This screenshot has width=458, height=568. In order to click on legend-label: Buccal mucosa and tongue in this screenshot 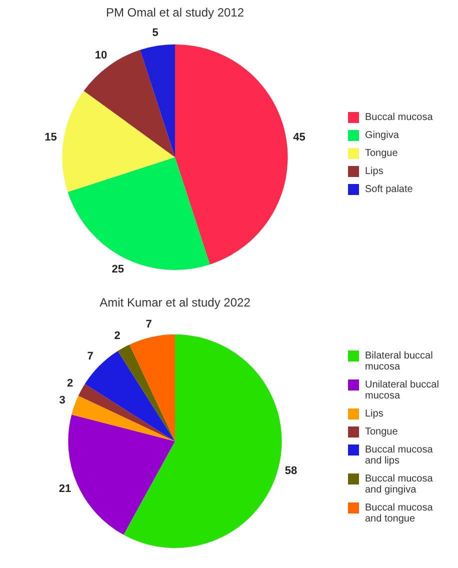, I will do `click(399, 513)`.